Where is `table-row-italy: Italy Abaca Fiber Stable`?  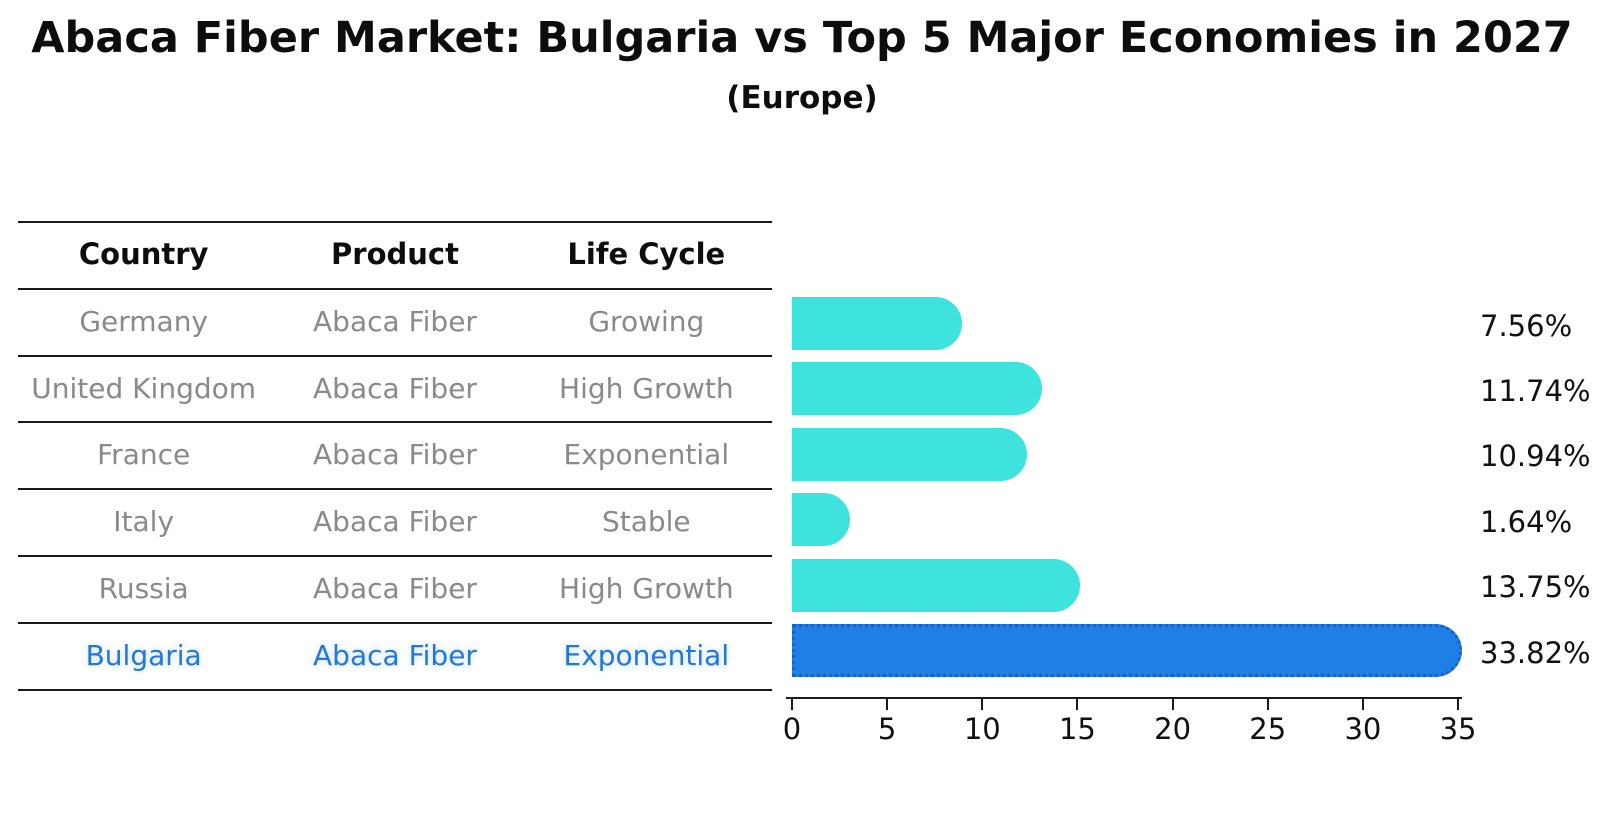
table-row-italy: Italy Abaca Fiber Stable is located at coordinates (395, 521).